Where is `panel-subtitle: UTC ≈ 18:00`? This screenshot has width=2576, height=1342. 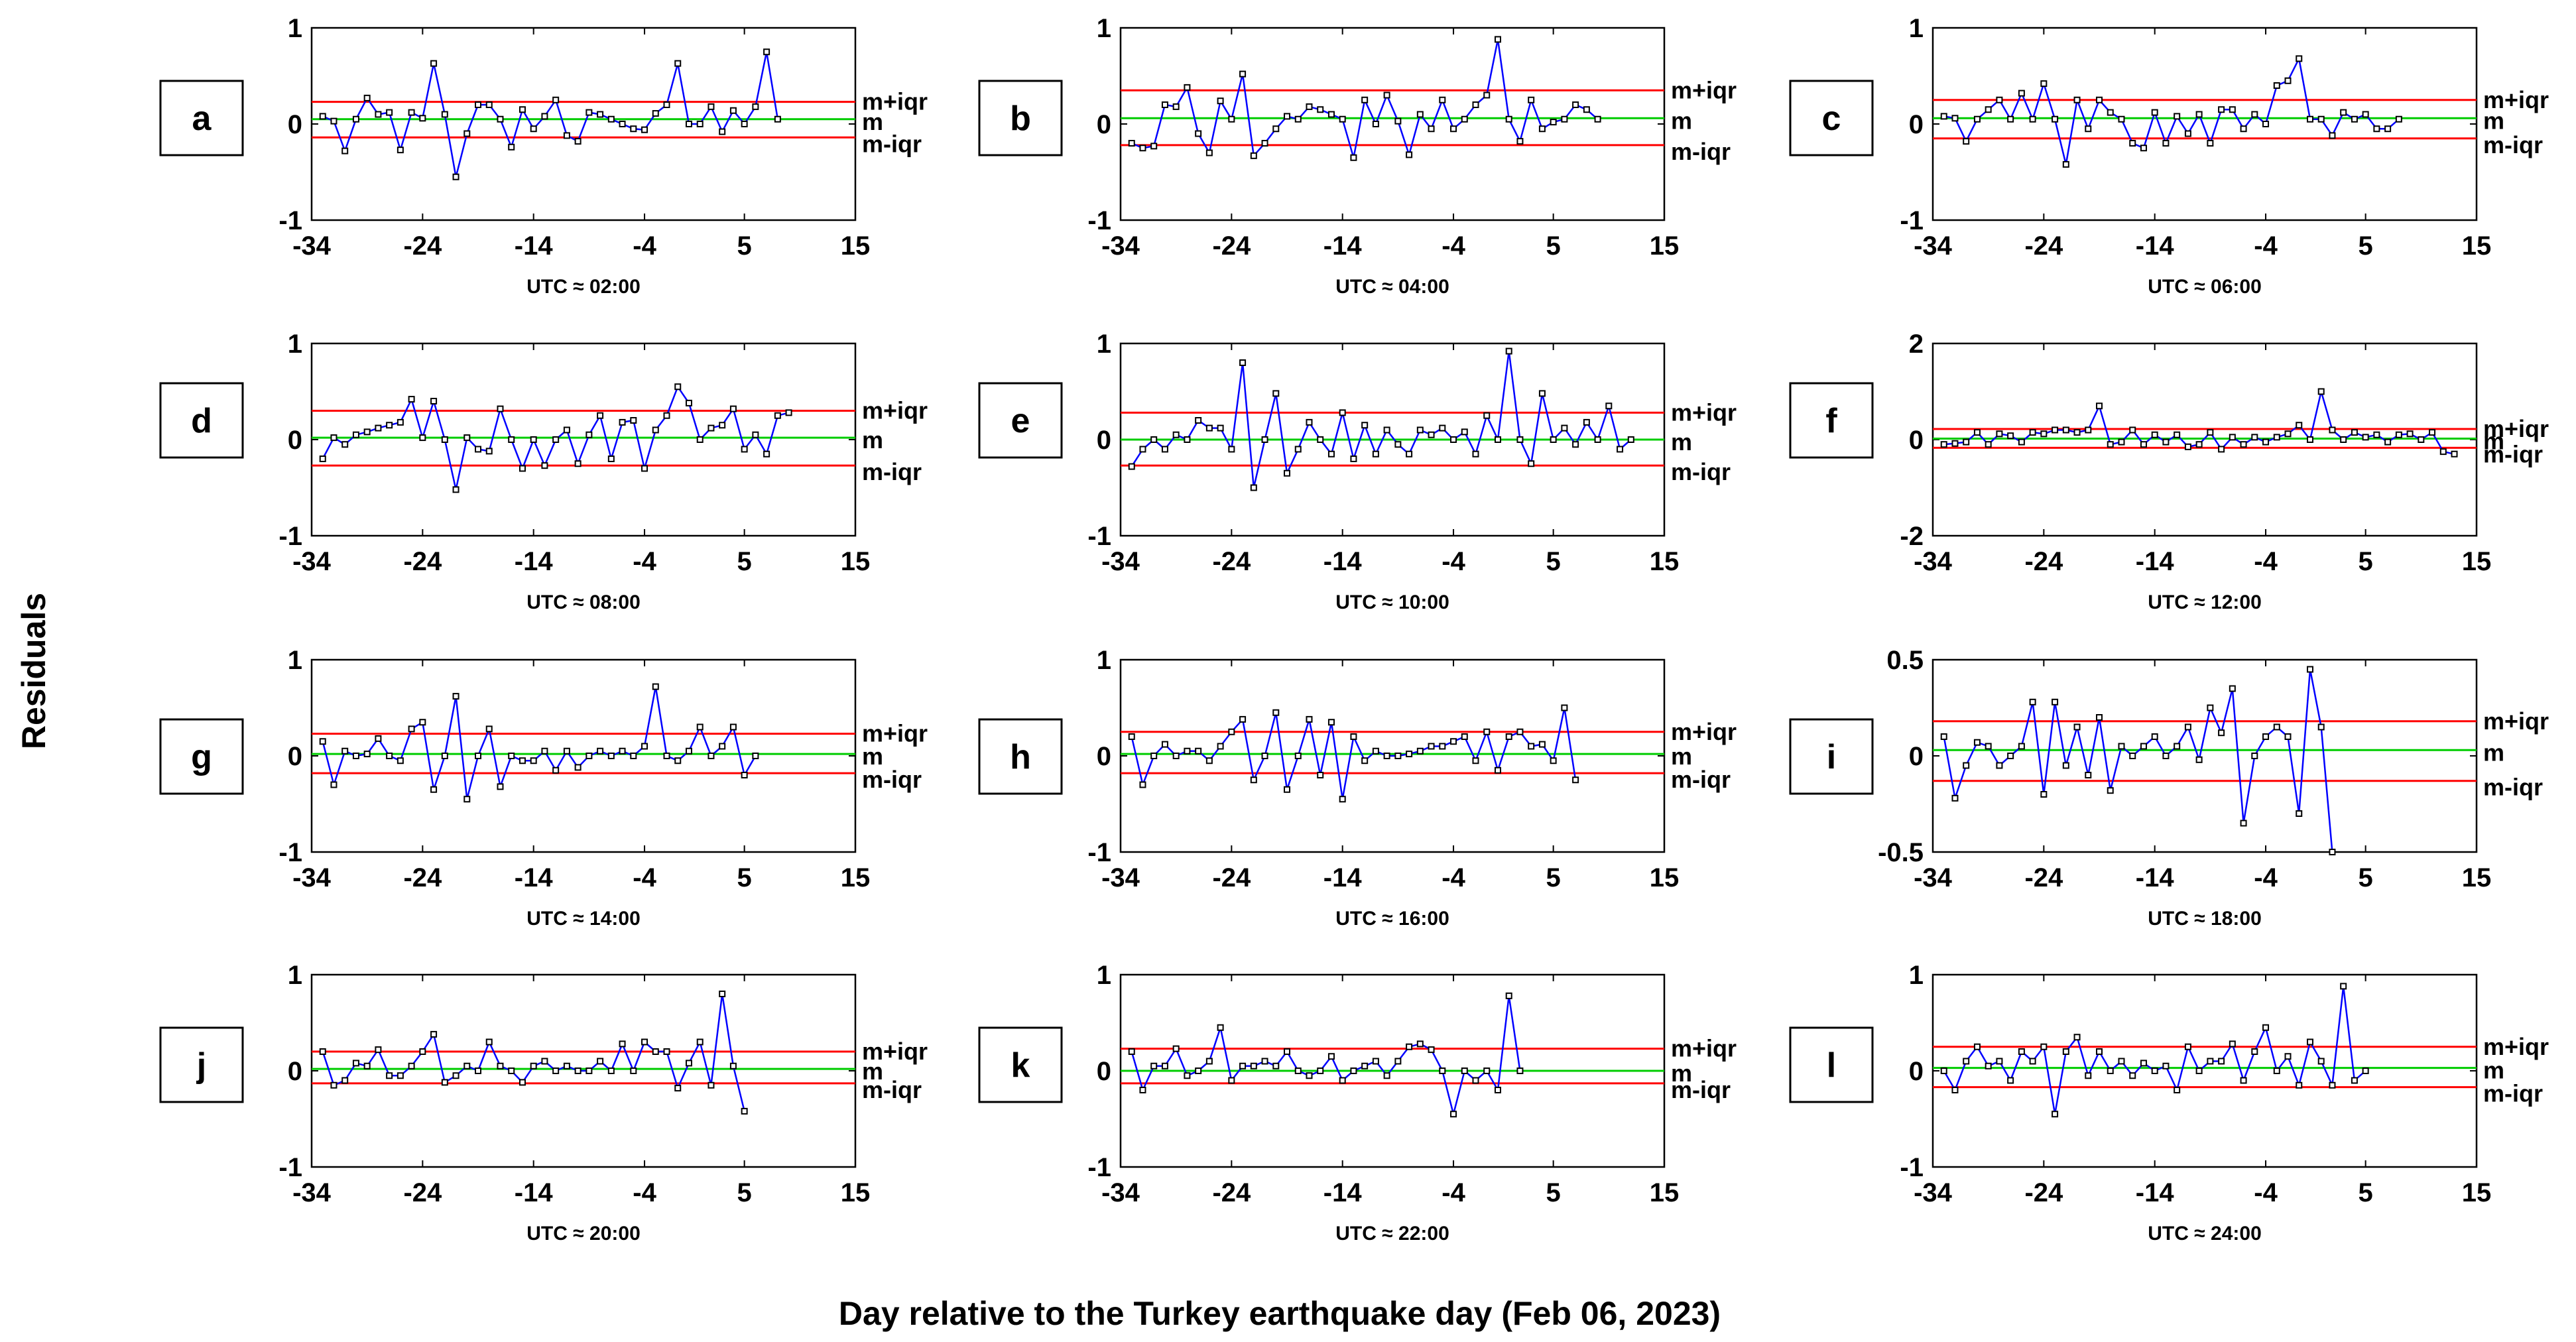
panel-subtitle: UTC ≈ 18:00 is located at coordinates (2205, 919).